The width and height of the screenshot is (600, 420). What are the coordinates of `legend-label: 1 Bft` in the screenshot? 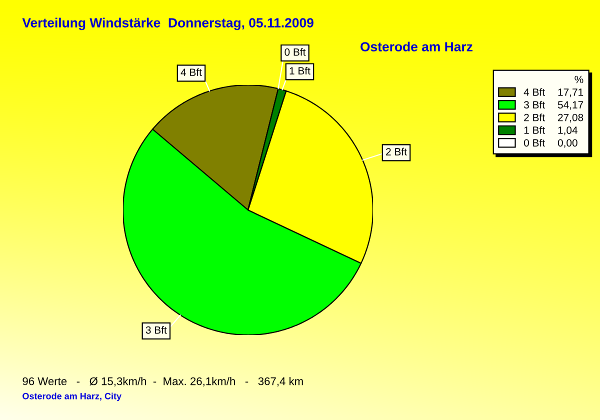 It's located at (534, 130).